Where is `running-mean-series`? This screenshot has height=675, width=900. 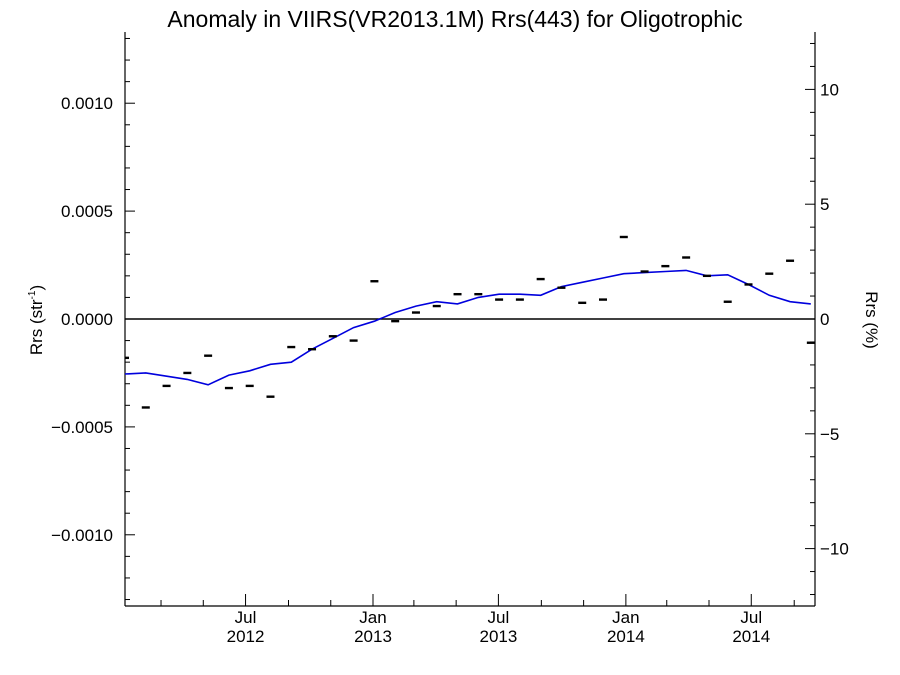
running-mean-series is located at coordinates (467, 327).